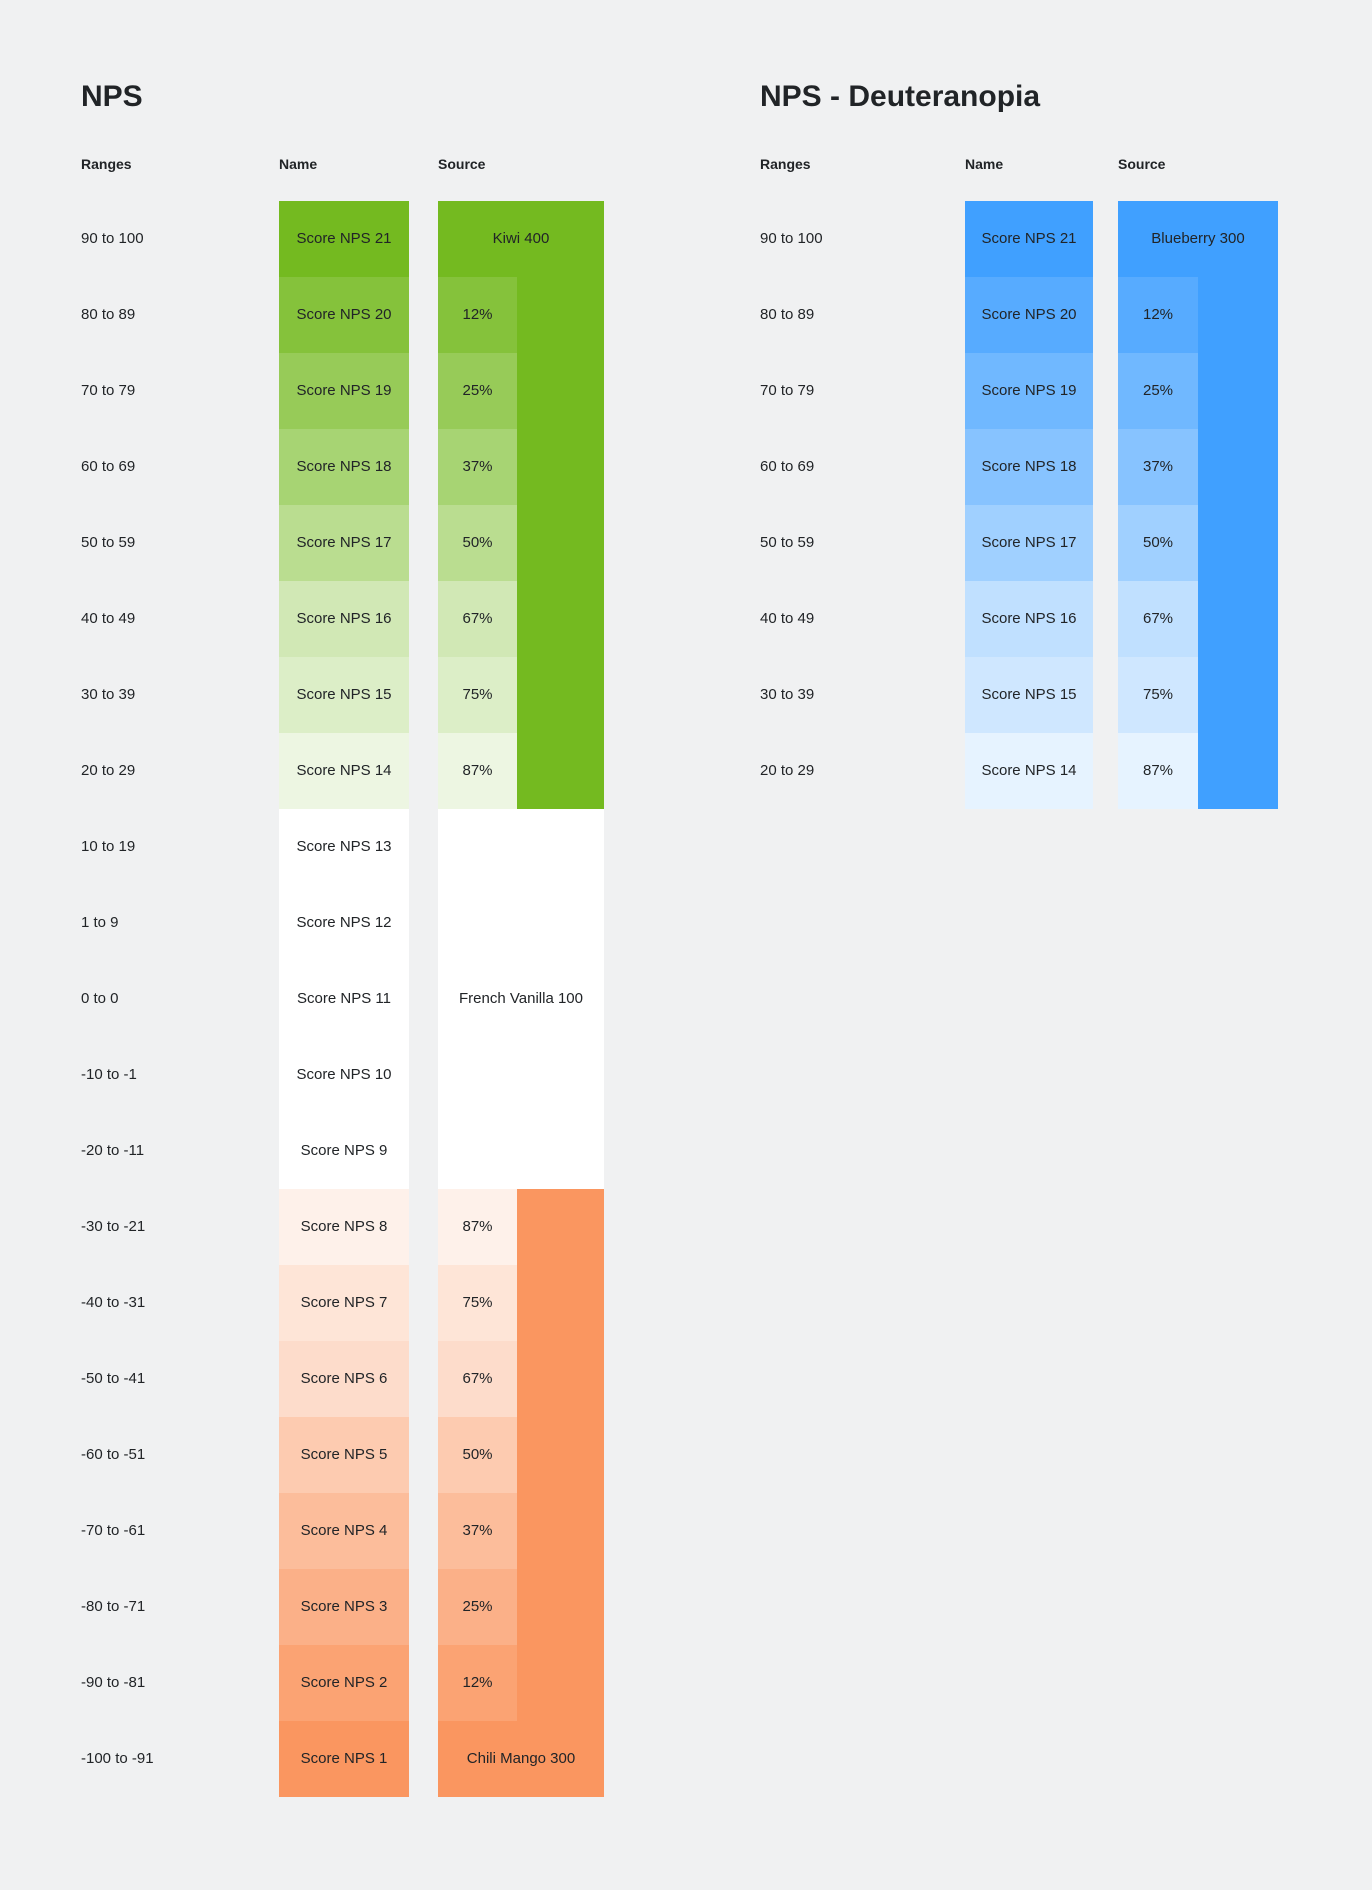 The height and width of the screenshot is (1890, 1372). I want to click on name-cell: Score NPS 4, so click(344, 1531).